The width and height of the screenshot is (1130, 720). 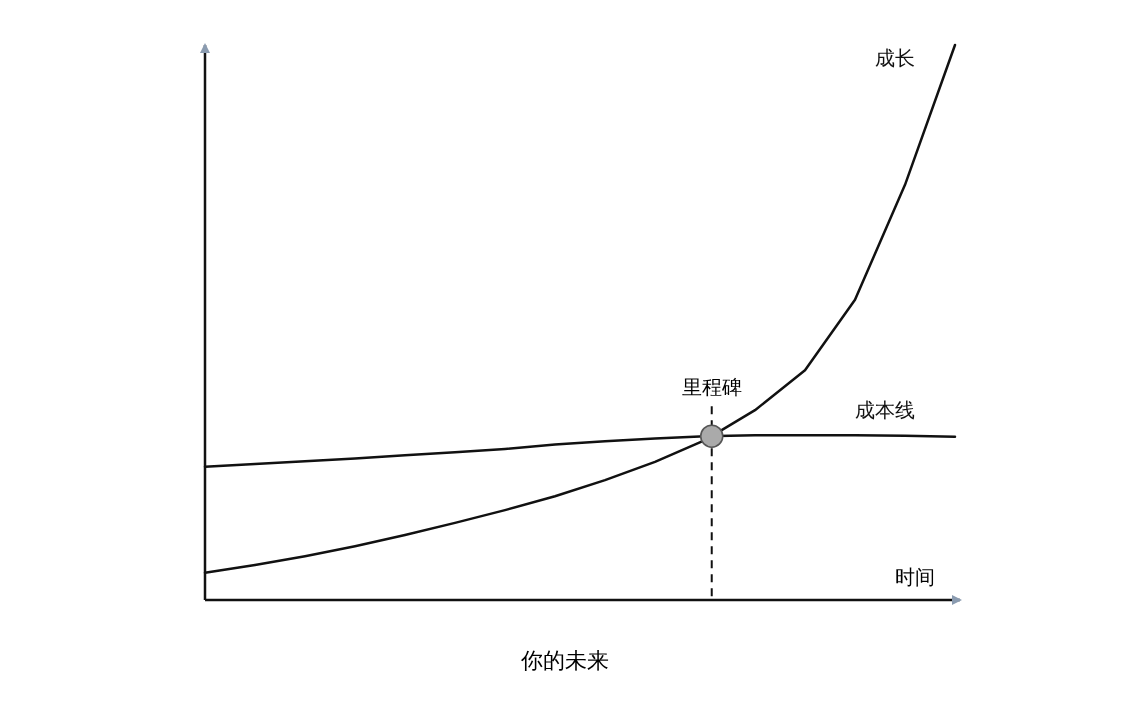 I want to click on annotation: 里程碑, so click(x=711, y=387).